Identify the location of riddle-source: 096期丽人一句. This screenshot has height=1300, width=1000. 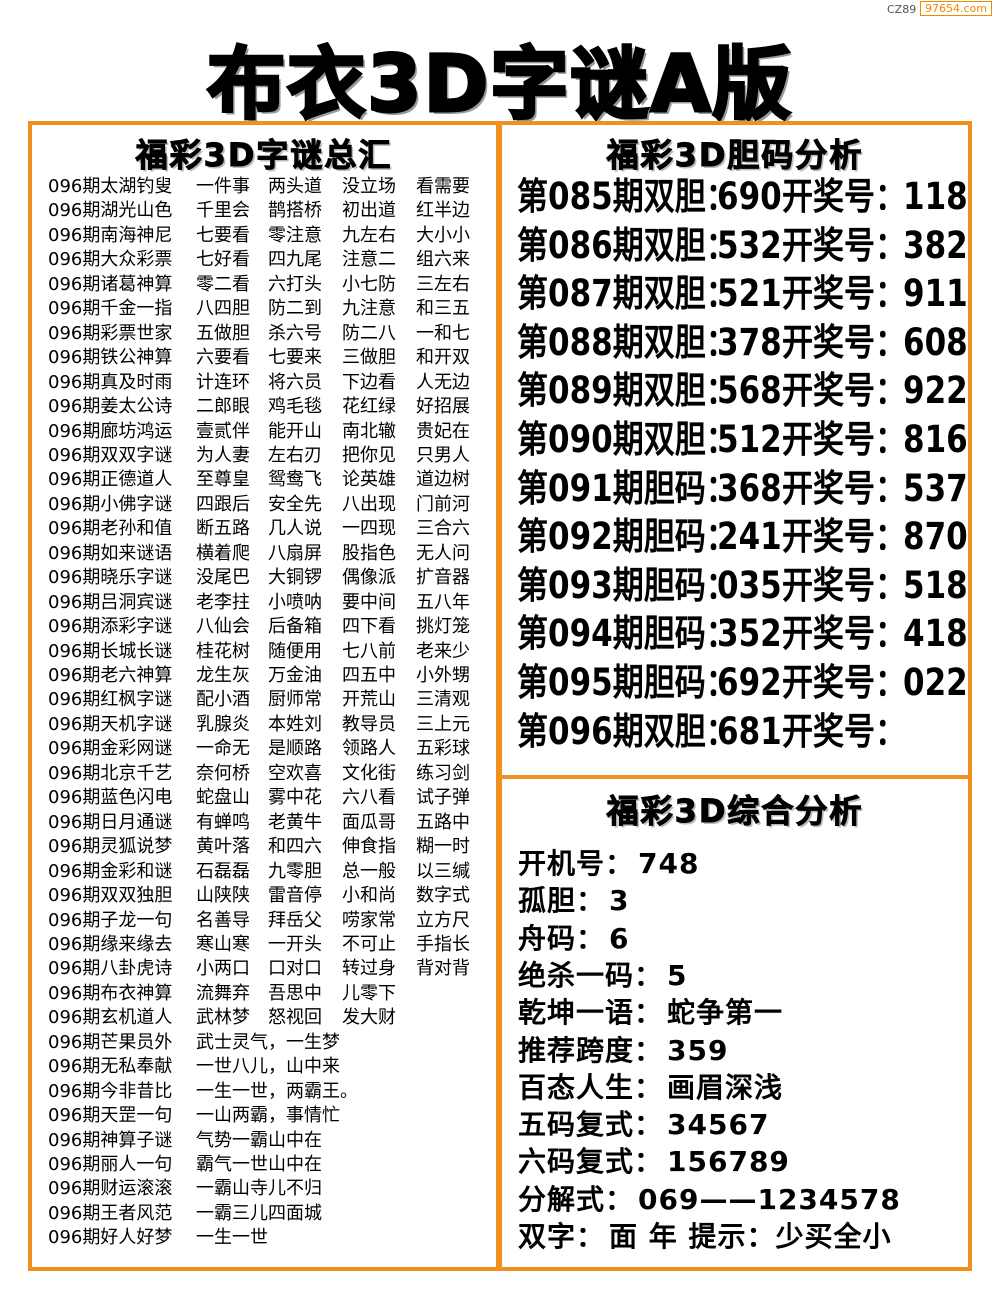
(110, 1164).